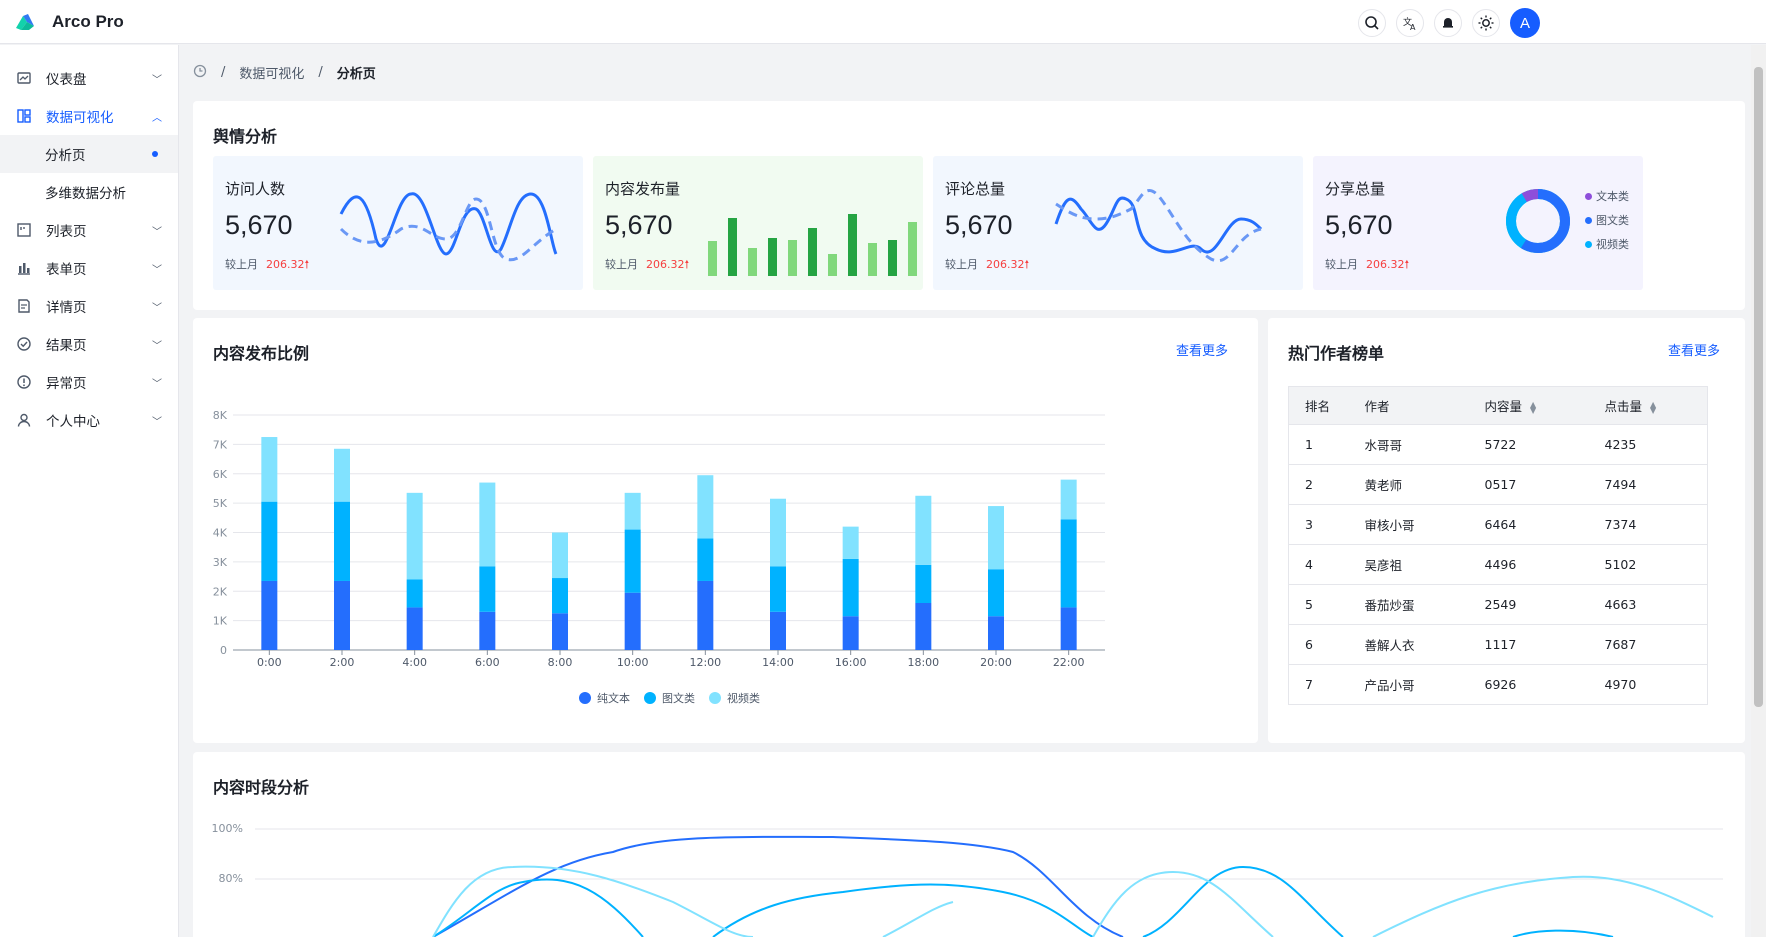 The image size is (1766, 937). I want to click on legend-label: 视频类, so click(743, 698).